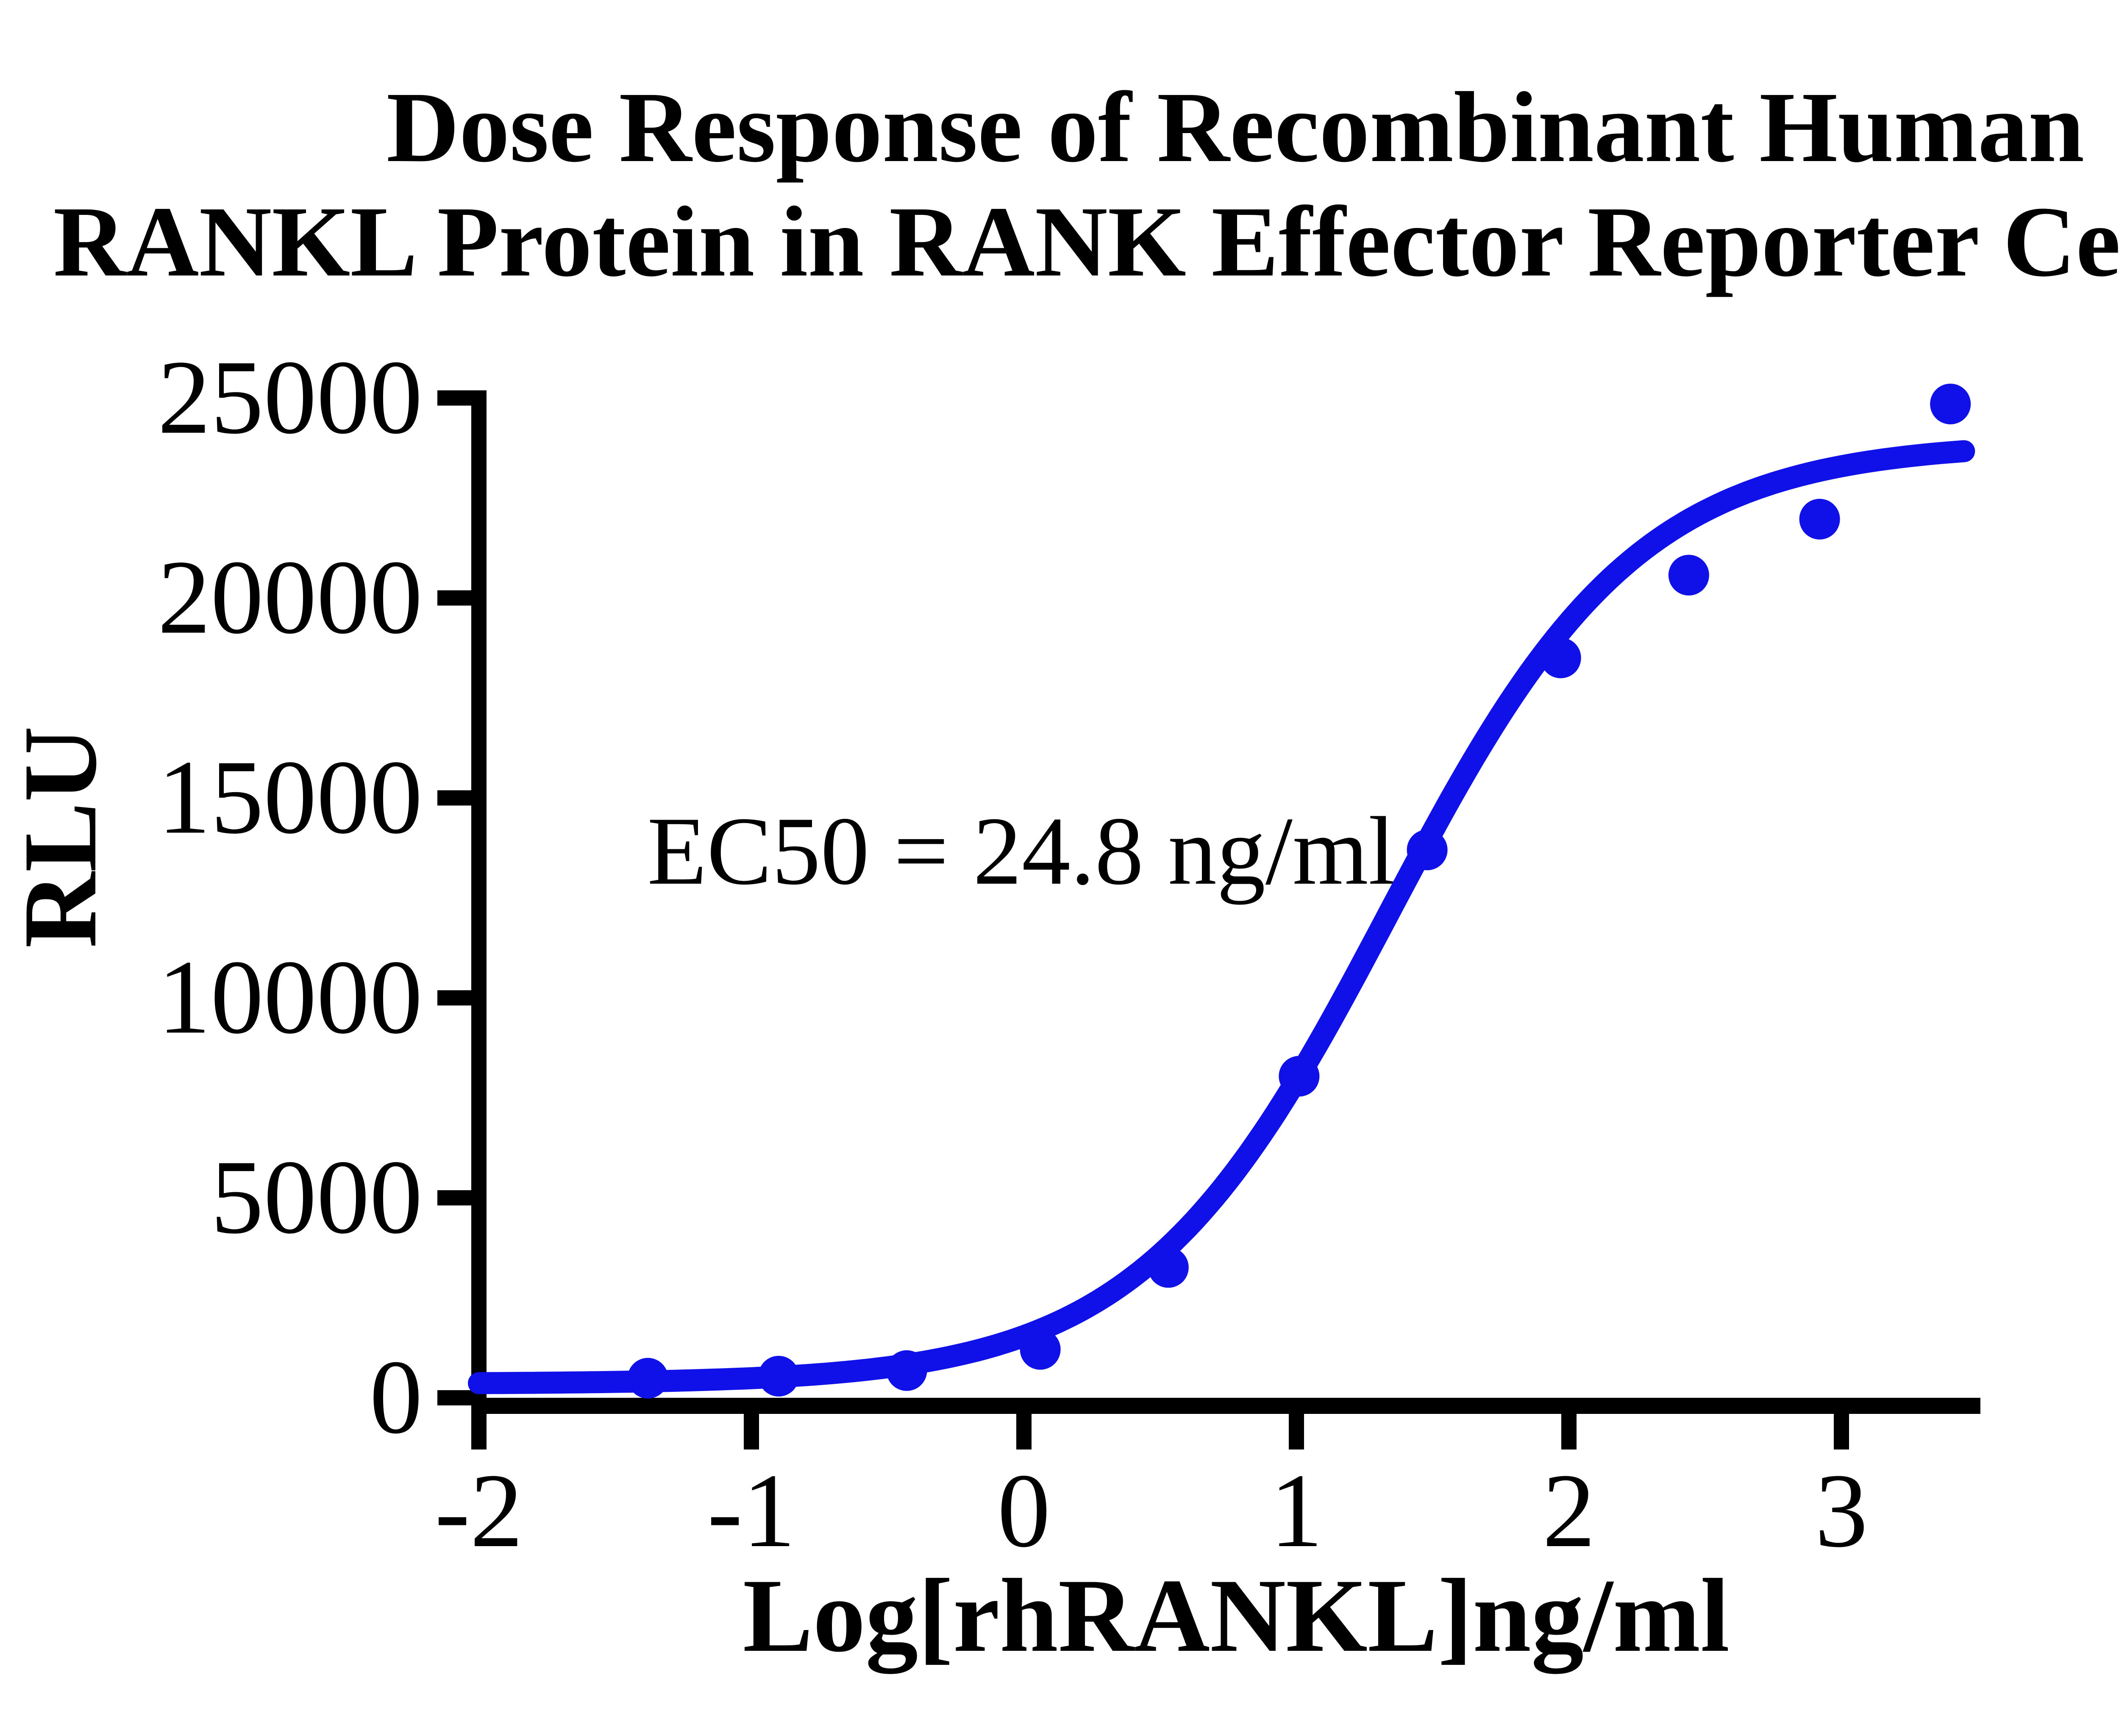 Image resolution: width=2119 pixels, height=1736 pixels. What do you see at coordinates (1570, 1510) in the screenshot?
I see `x-tick-label: 2` at bounding box center [1570, 1510].